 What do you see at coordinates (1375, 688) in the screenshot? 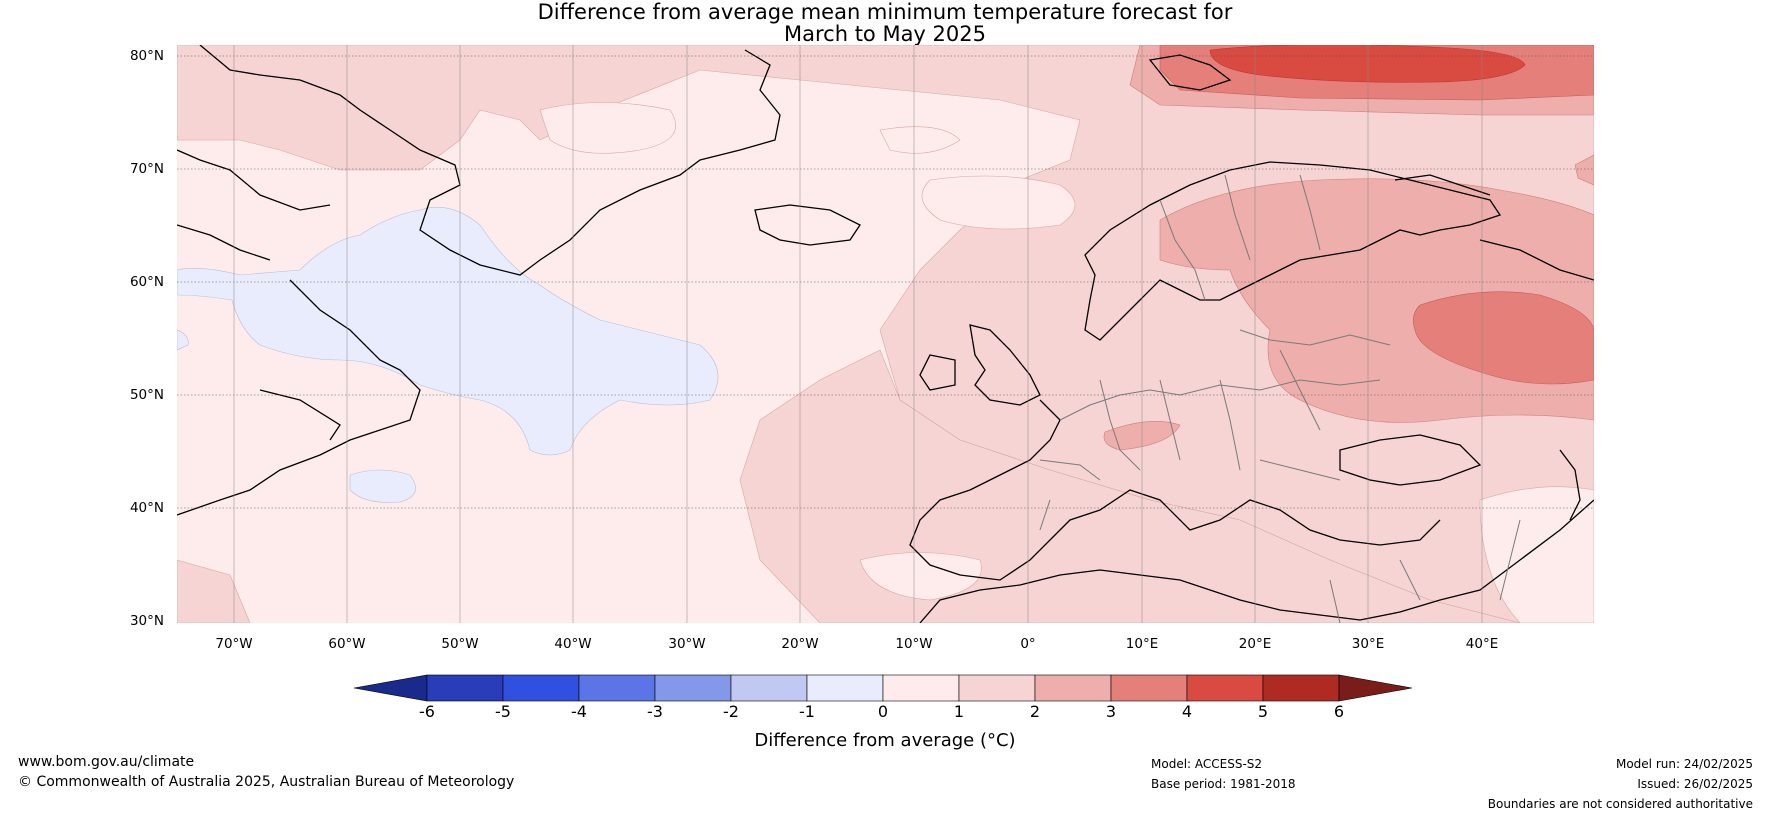
I see `colorbar-extend-high` at bounding box center [1375, 688].